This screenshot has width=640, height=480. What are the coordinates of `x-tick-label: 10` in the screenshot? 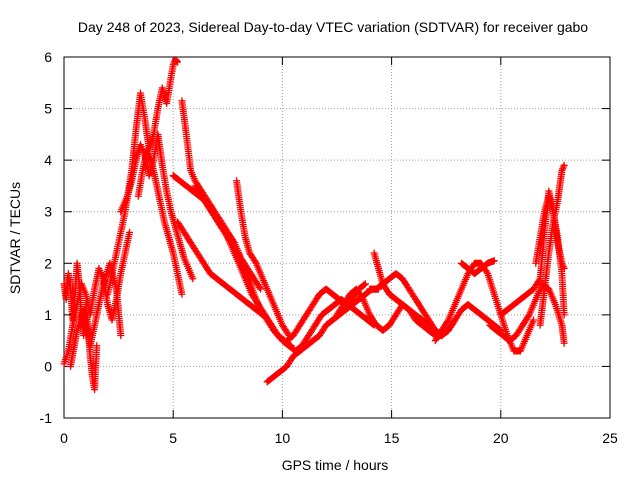 It's located at (283, 438).